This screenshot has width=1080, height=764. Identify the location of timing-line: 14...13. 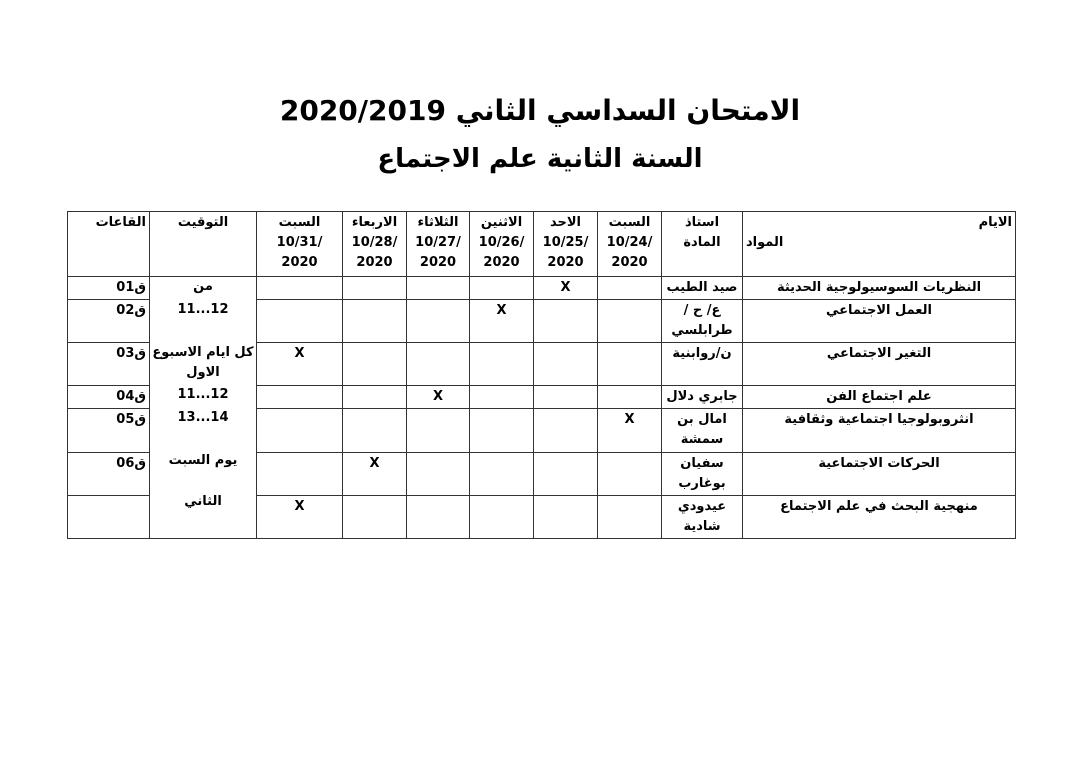
(203, 417).